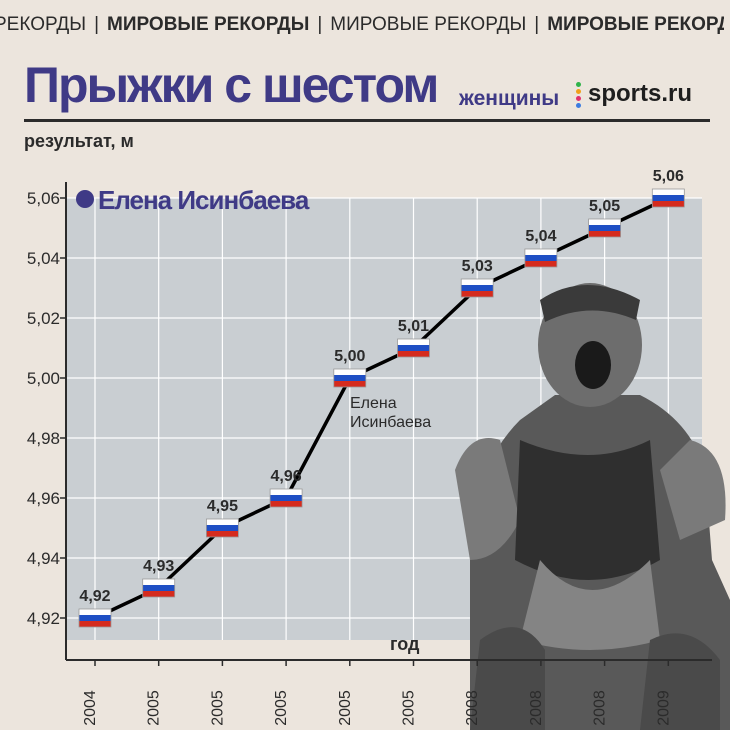  What do you see at coordinates (373, 403) in the screenshot?
I see `annotation-line-1: Елена` at bounding box center [373, 403].